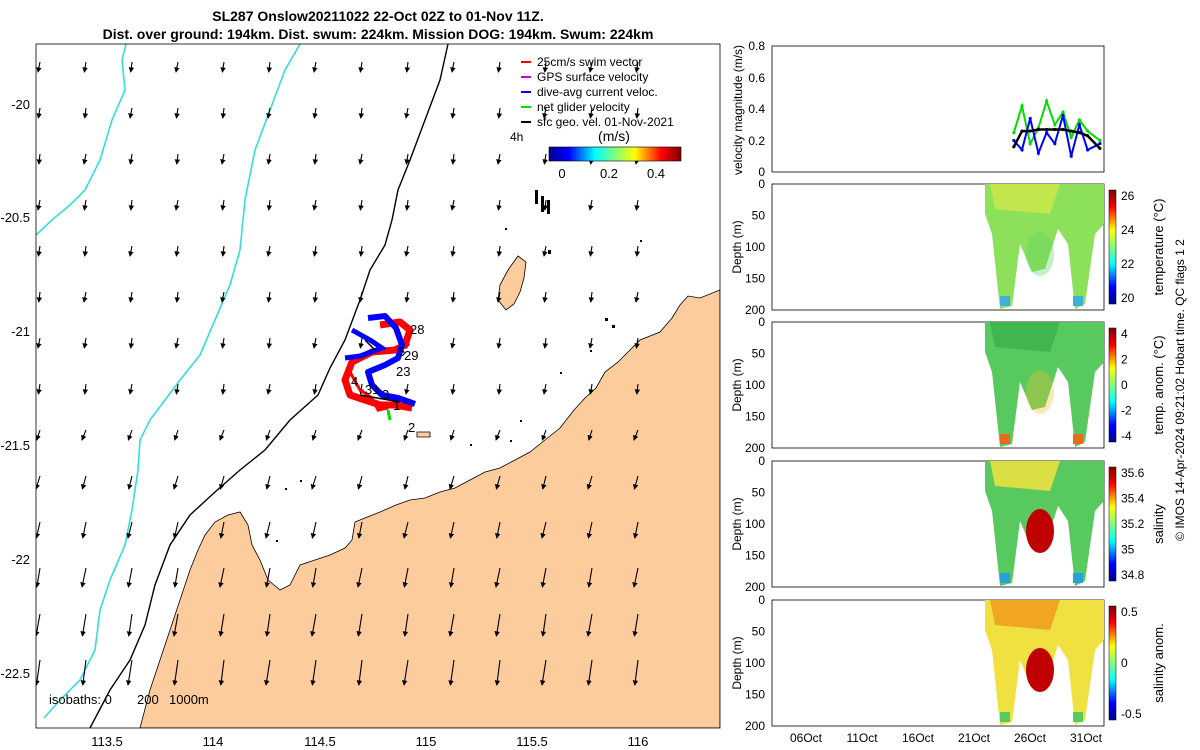 This screenshot has height=750, width=1200. I want to click on colorbar-tick: 22, so click(1128, 264).